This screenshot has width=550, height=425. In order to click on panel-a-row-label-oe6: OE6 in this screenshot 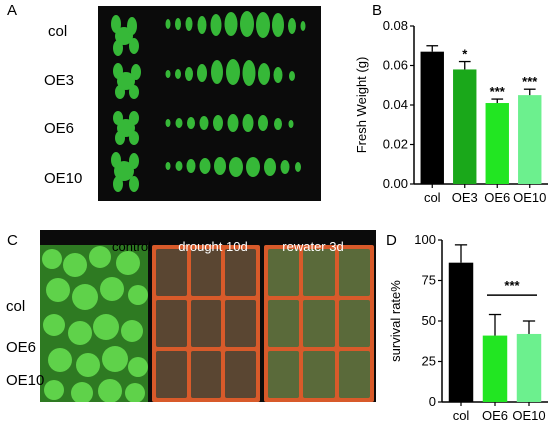, I will do `click(59, 128)`.